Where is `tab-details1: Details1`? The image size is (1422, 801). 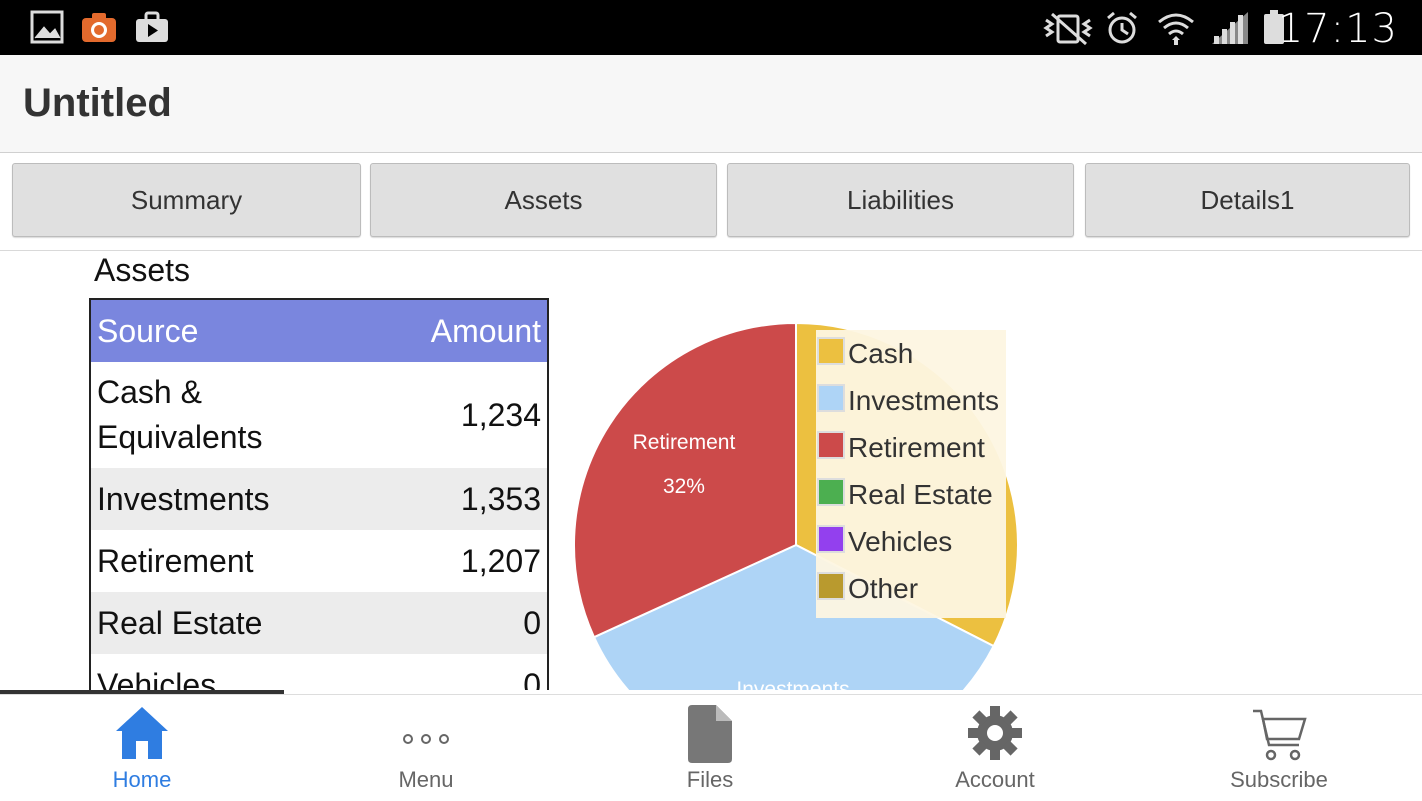 tab-details1: Details1 is located at coordinates (1247, 200).